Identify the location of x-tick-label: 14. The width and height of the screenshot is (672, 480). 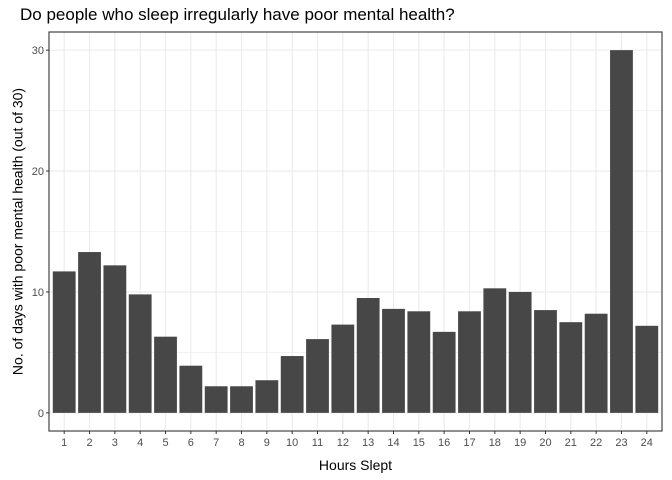
(393, 443).